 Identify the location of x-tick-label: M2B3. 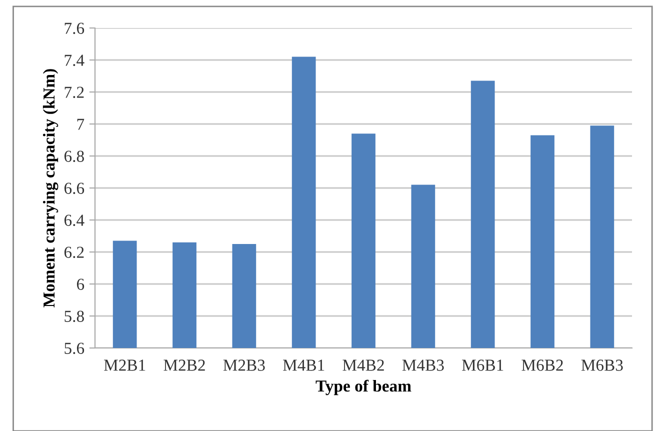
(244, 365).